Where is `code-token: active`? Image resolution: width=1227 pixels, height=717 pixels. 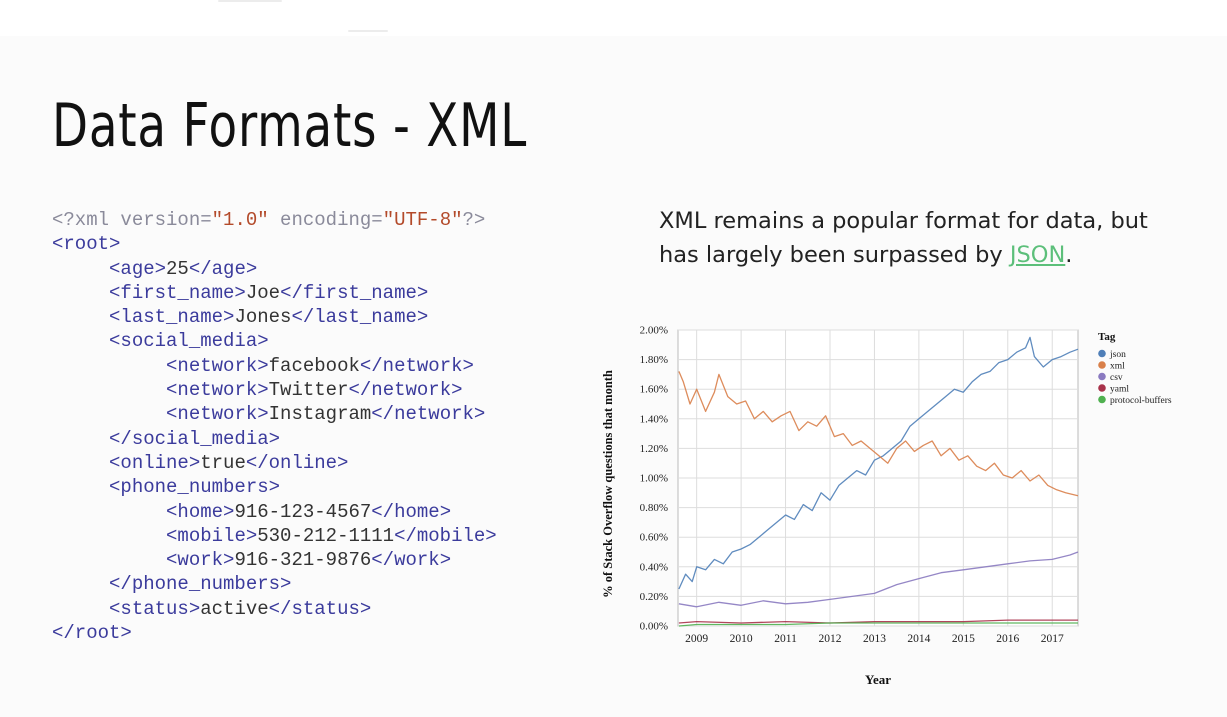
code-token: active is located at coordinates (234, 608).